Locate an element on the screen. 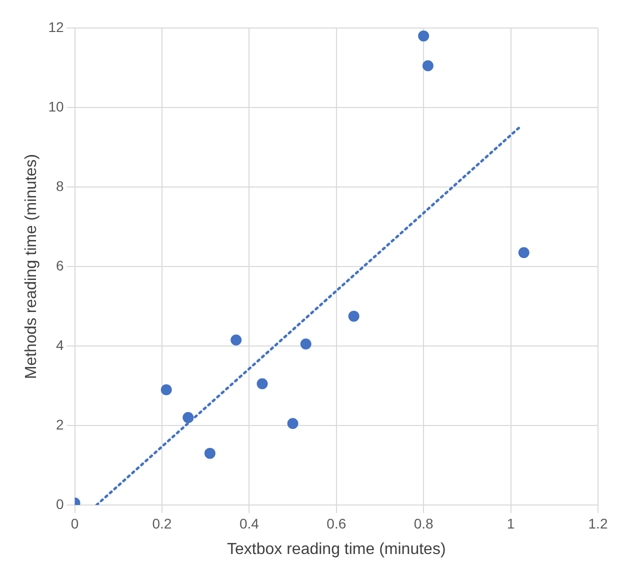 The height and width of the screenshot is (585, 633). y-tick-label: 12 is located at coordinates (56, 26).